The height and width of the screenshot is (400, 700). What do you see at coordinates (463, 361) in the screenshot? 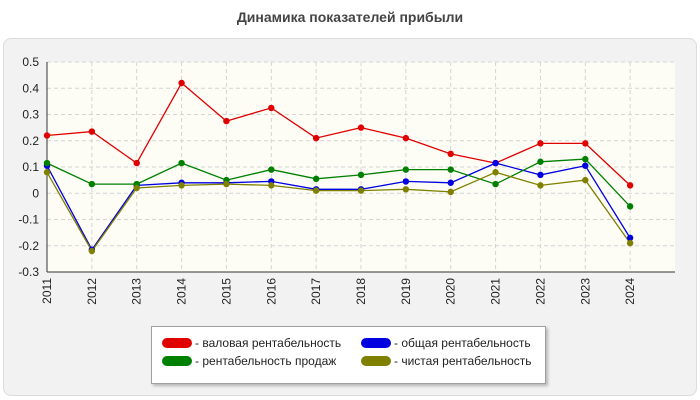
I see `legend-label: - чистая рентабельность` at bounding box center [463, 361].